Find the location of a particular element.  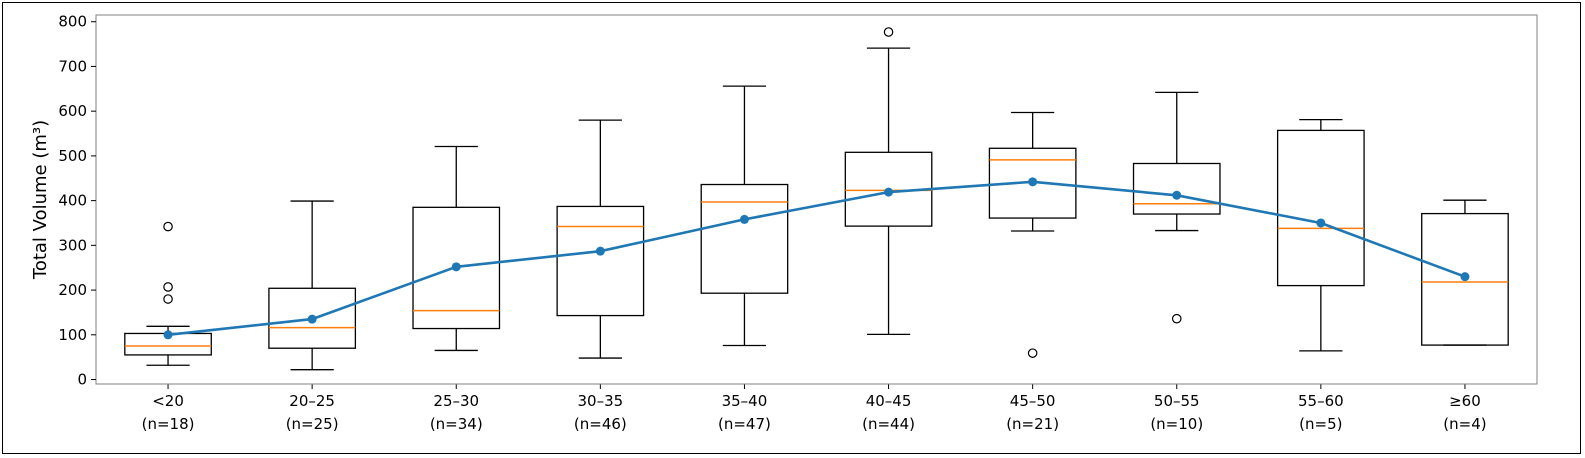

y-tick-label: 0 is located at coordinates (82, 380).